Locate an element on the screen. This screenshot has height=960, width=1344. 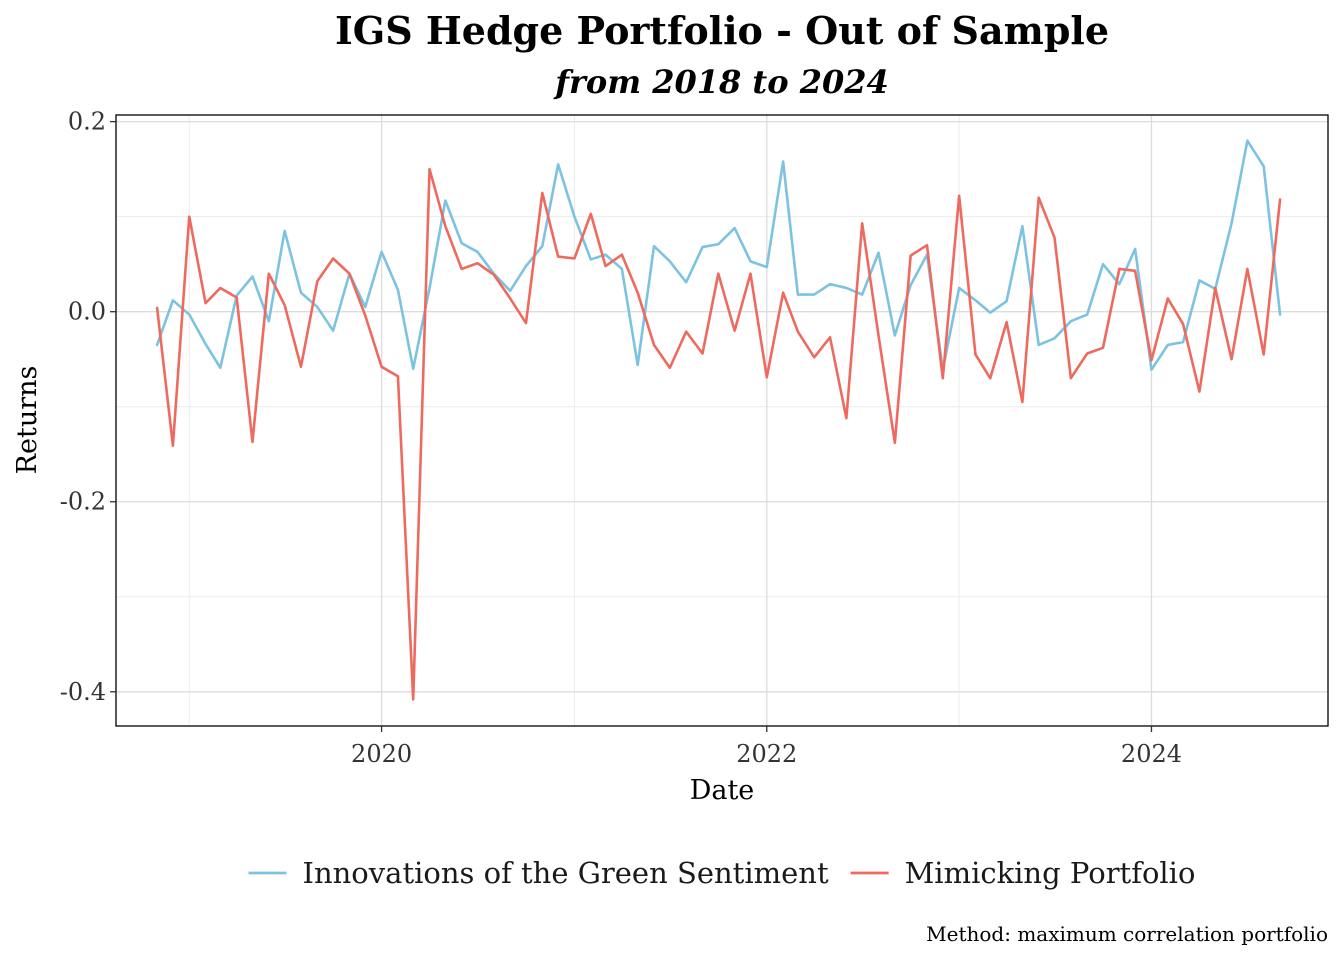
chart-title: IGS Hedge Portfolio - Out of Sample is located at coordinates (722, 30).